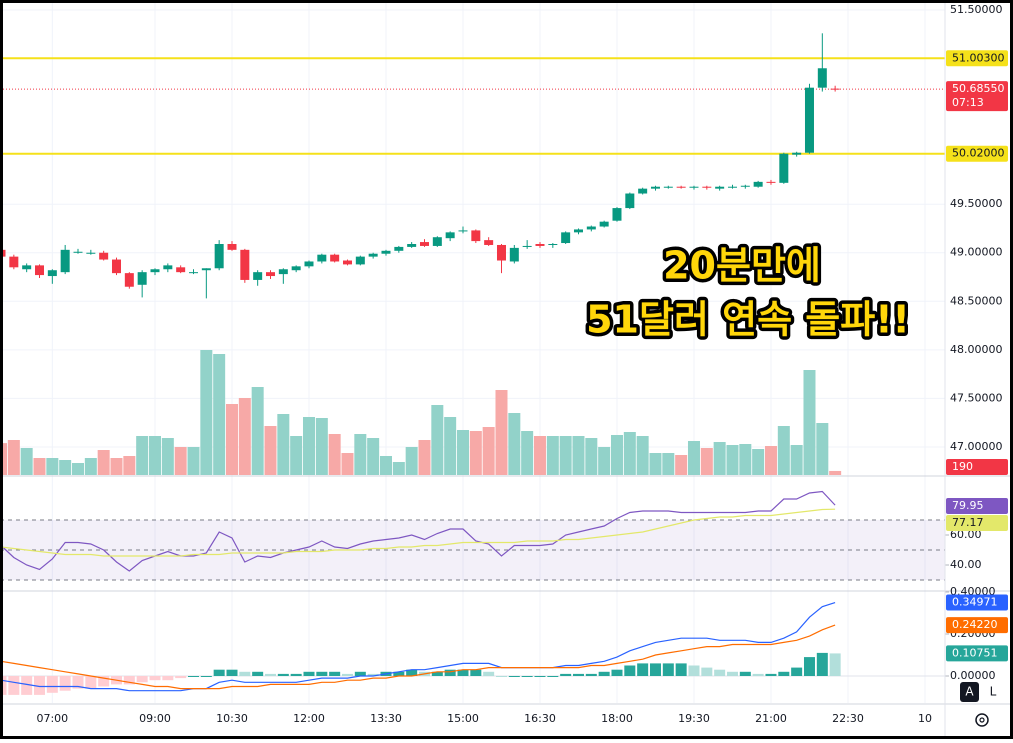  Describe the element at coordinates (52, 718) in the screenshot. I see `x-tick-label: 07:00` at that location.